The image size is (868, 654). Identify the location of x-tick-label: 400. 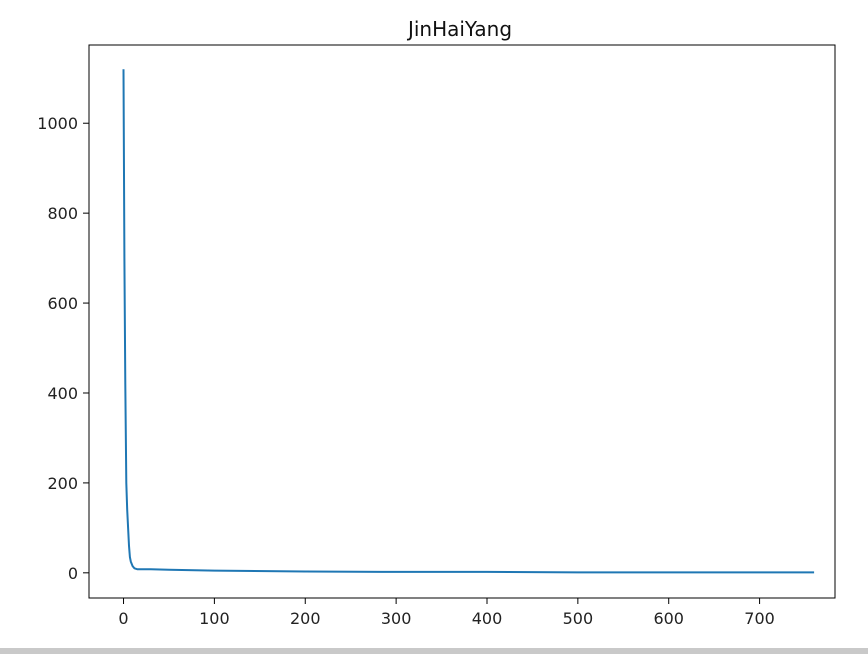
(487, 618).